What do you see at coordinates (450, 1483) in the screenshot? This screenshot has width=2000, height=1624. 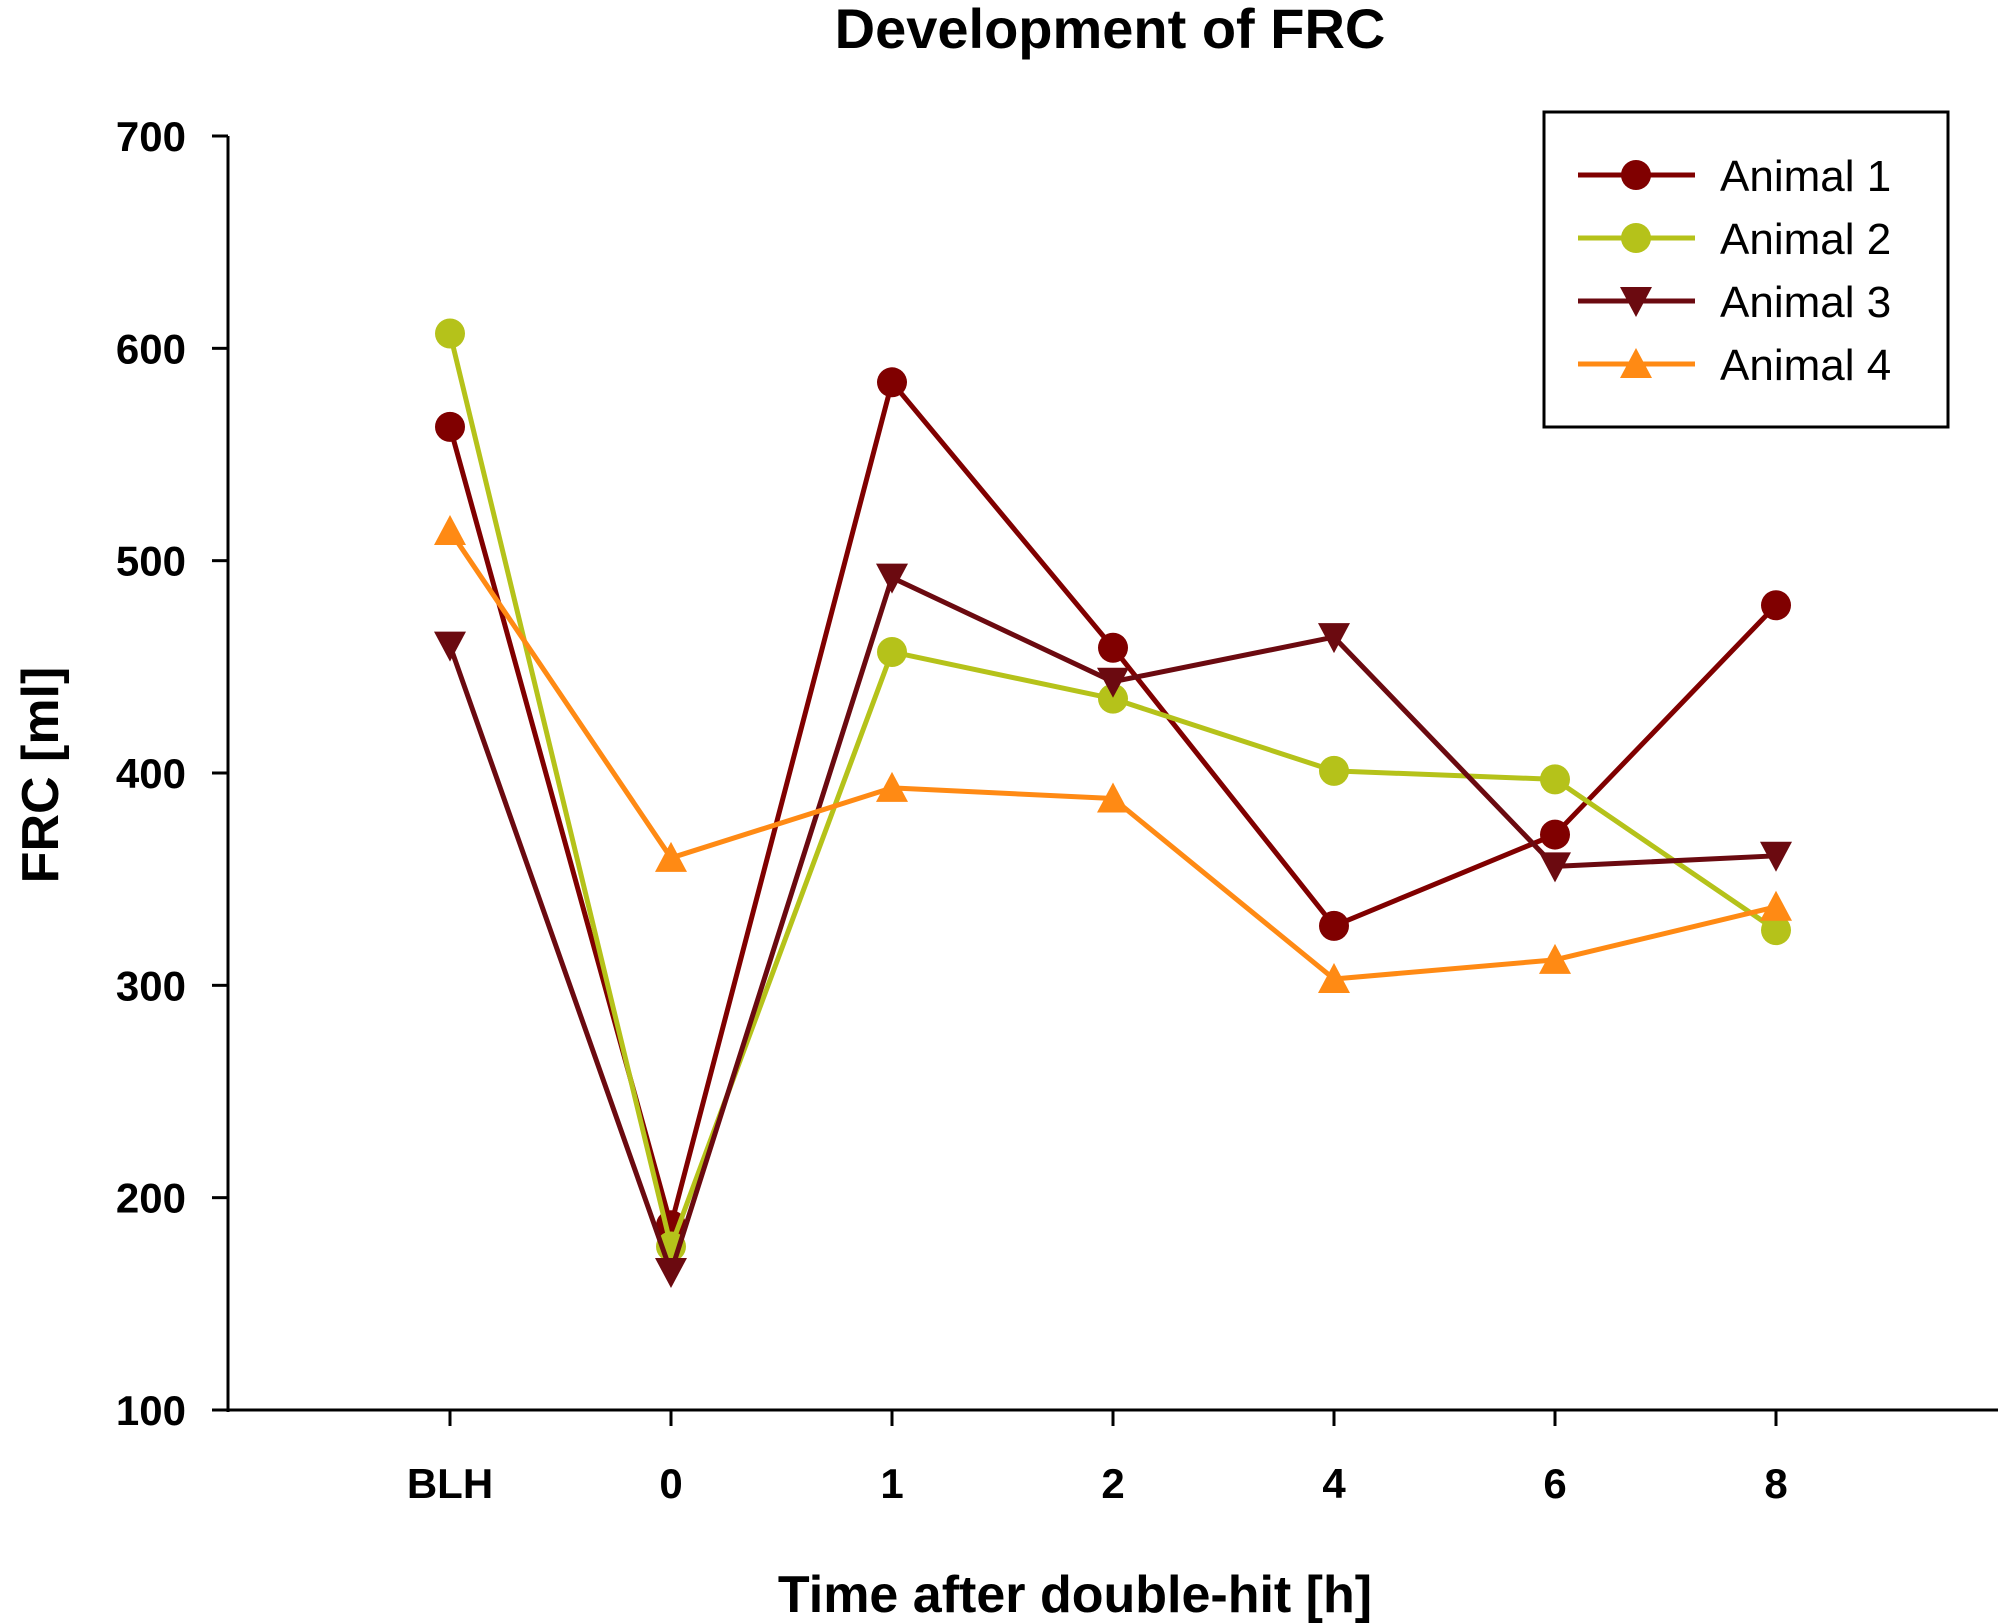 I see `x-tick-label: BLH` at bounding box center [450, 1483].